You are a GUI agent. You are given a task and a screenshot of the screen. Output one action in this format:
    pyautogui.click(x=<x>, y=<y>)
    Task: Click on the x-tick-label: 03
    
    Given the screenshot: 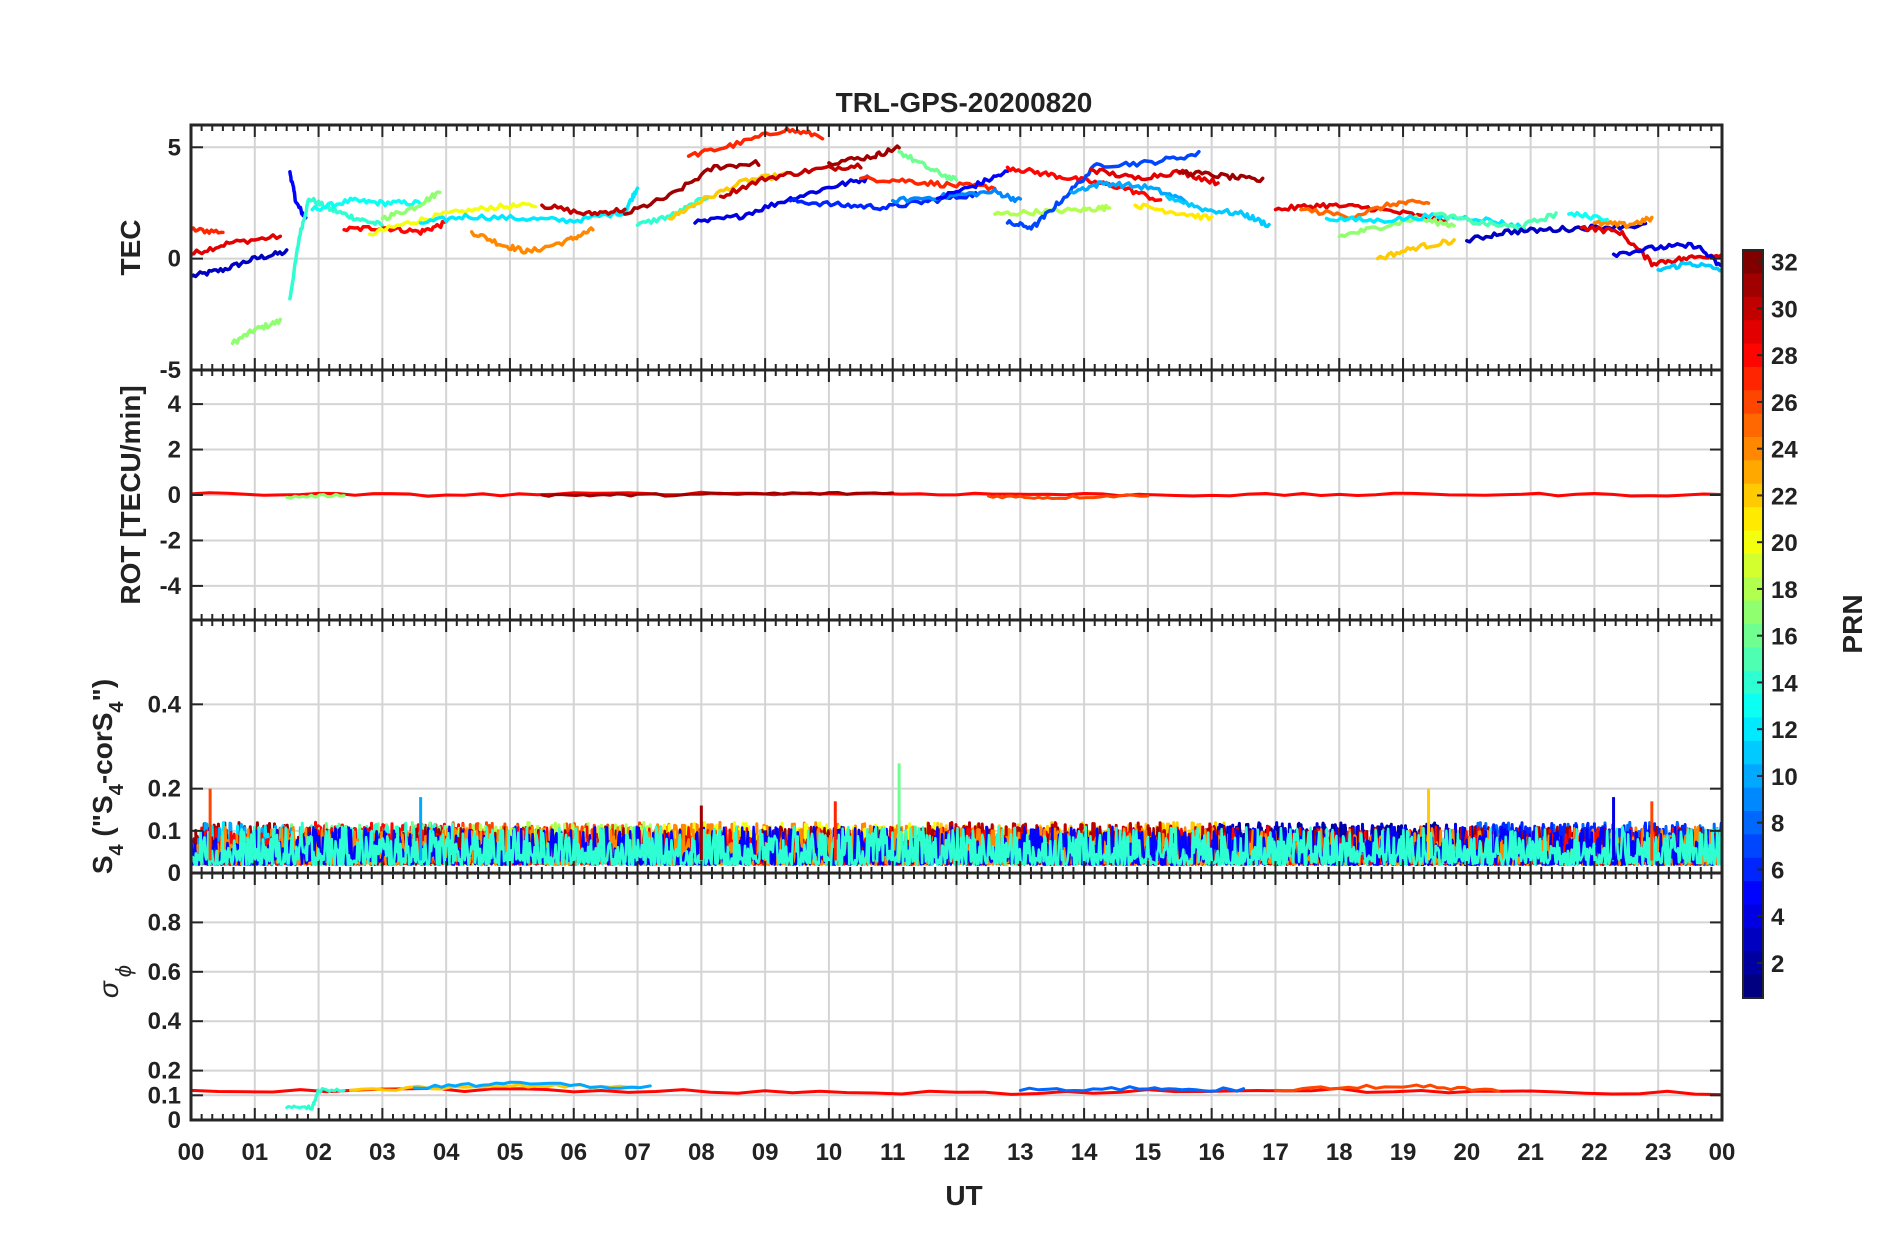 What is the action you would take?
    pyautogui.click(x=382, y=1152)
    